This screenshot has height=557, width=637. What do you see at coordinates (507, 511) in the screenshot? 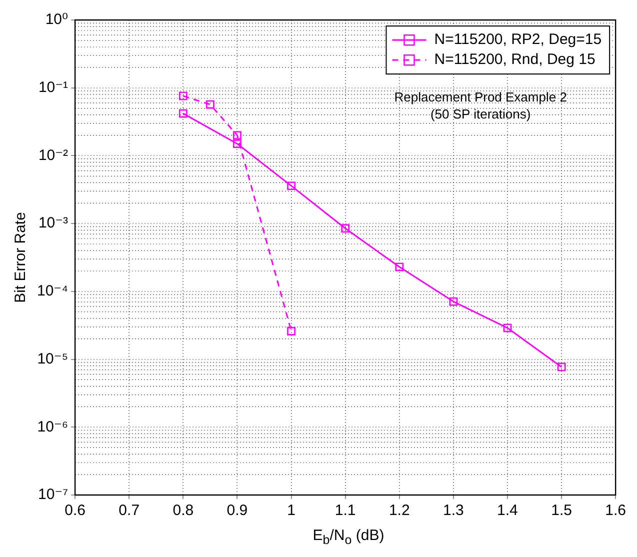
I see `x-tick-label: 1.4` at bounding box center [507, 511].